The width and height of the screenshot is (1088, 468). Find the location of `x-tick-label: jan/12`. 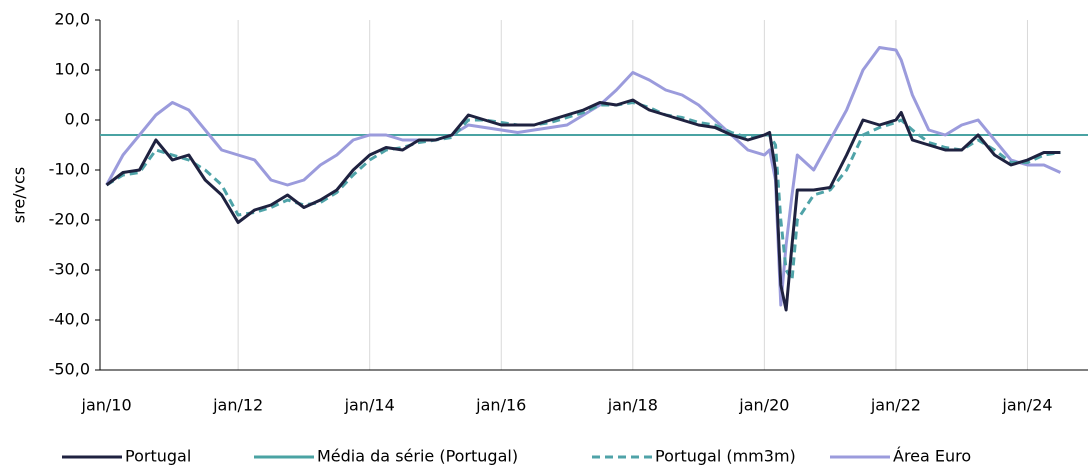

x-tick-label: jan/12 is located at coordinates (237, 405).